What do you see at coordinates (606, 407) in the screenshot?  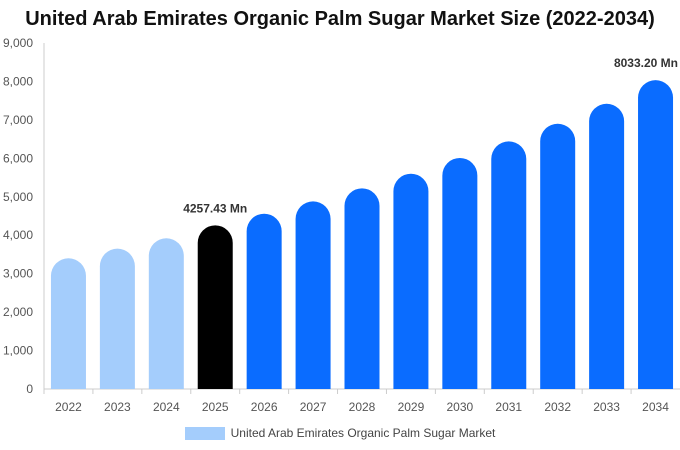 I see `x-tick-label: 2033` at bounding box center [606, 407].